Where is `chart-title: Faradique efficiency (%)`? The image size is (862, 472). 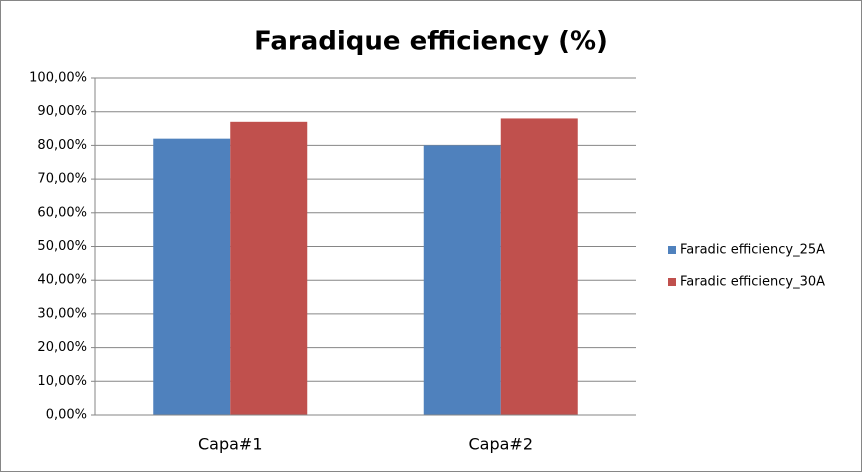 chart-title: Faradique efficiency (%) is located at coordinates (431, 42).